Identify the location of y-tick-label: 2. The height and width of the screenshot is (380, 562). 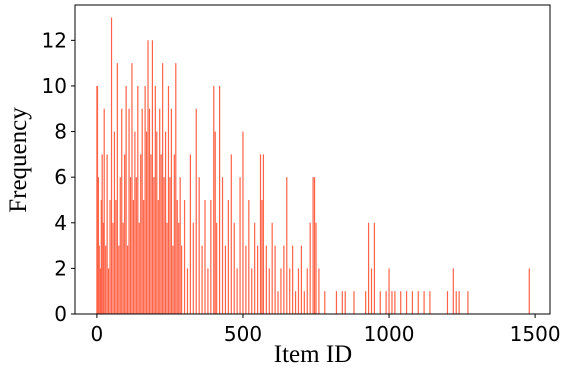
(60, 268).